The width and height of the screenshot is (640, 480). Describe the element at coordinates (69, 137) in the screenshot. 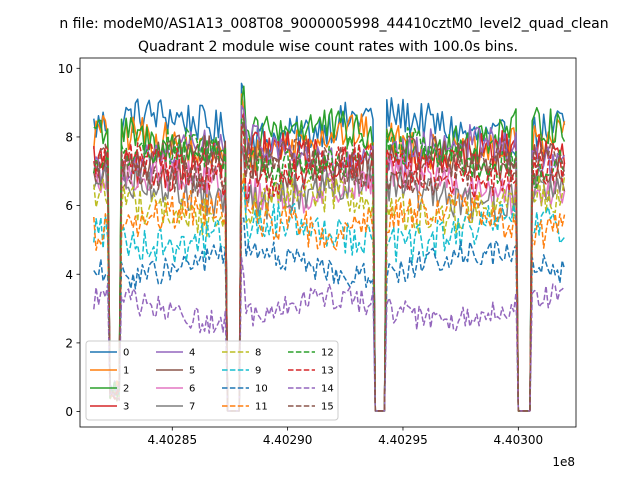

I see `y-tick-label: 8` at that location.